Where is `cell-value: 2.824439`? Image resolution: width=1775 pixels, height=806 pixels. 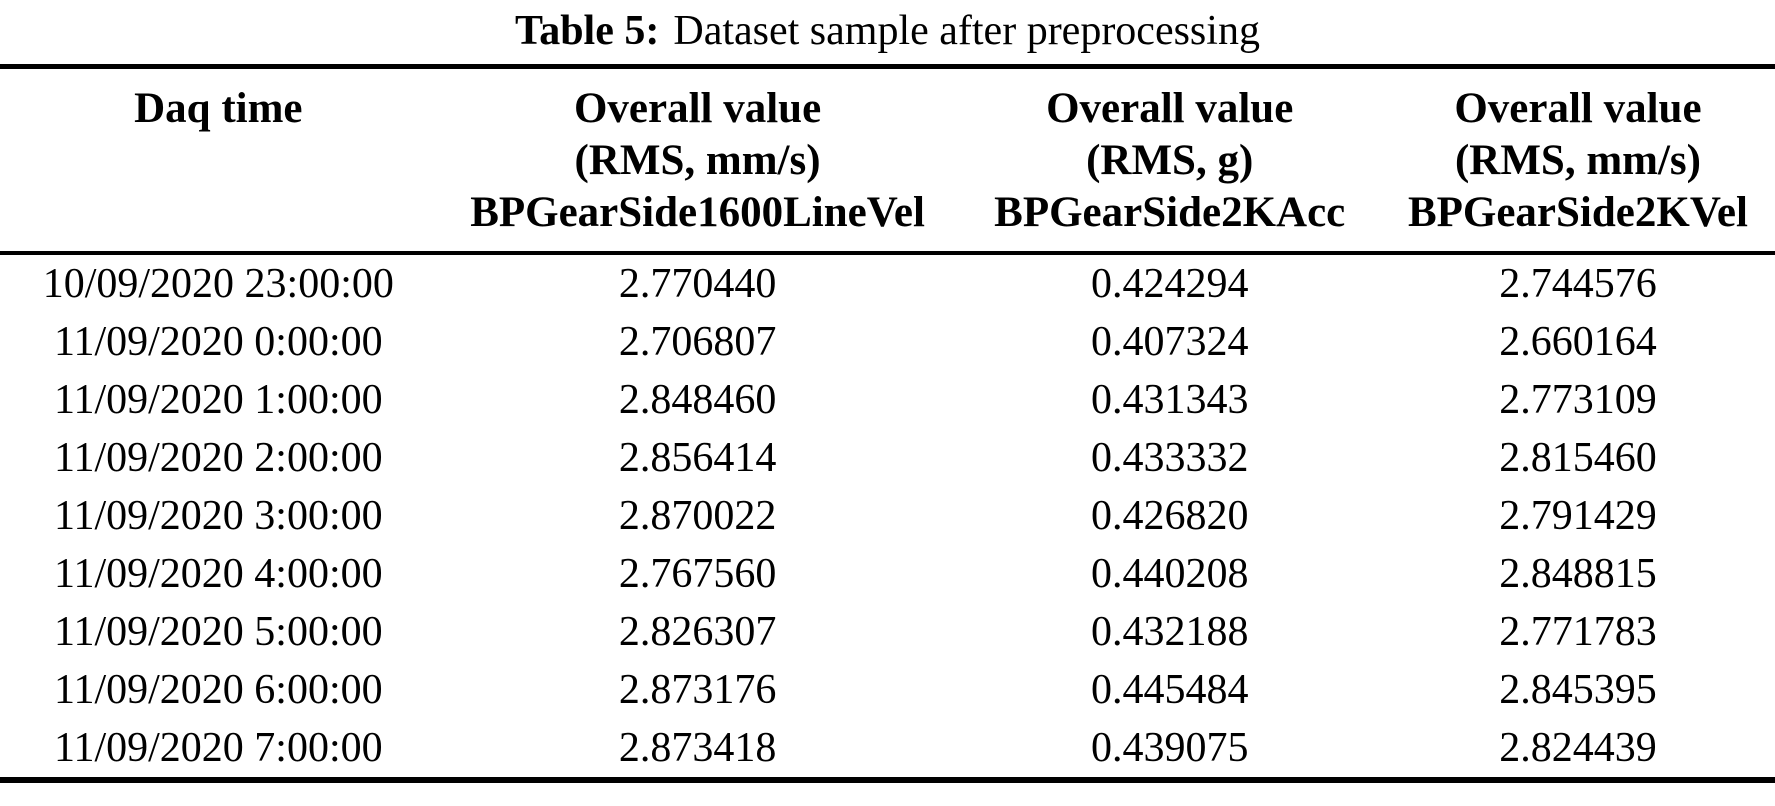
cell-value: 2.824439 is located at coordinates (1578, 748).